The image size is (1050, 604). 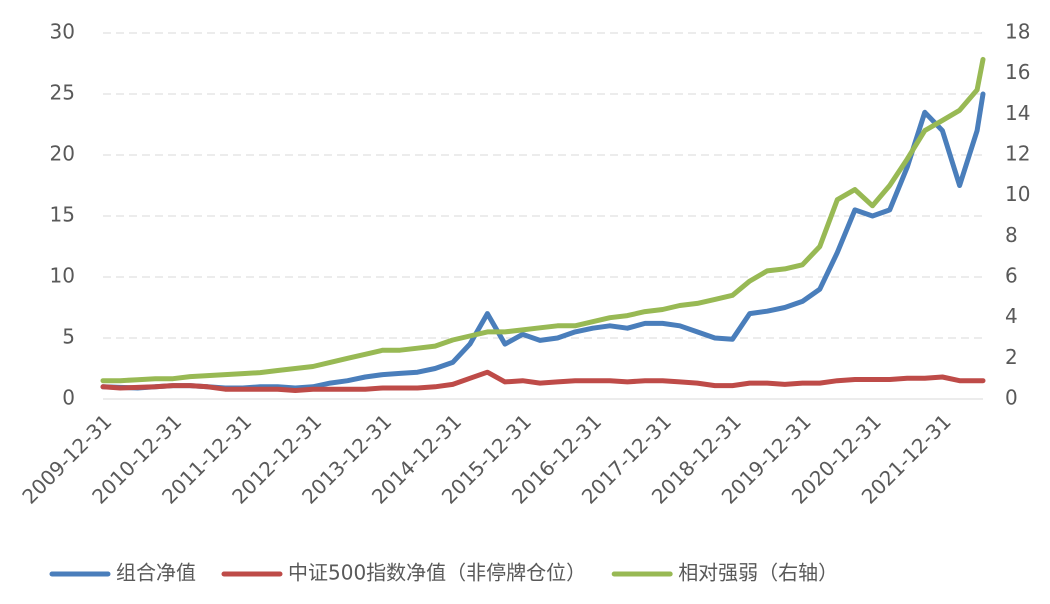 I want to click on y2-tick-label: 10, so click(x=1017, y=194).